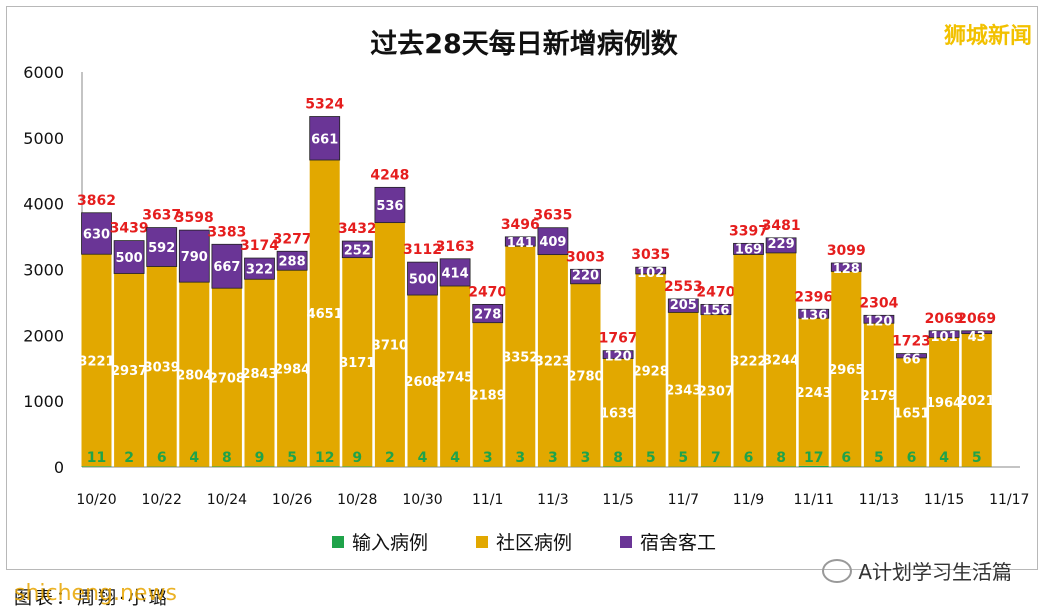 This screenshot has width=1048, height=614. Describe the element at coordinates (944, 500) in the screenshot. I see `x-tick-label: 11/15` at that location.